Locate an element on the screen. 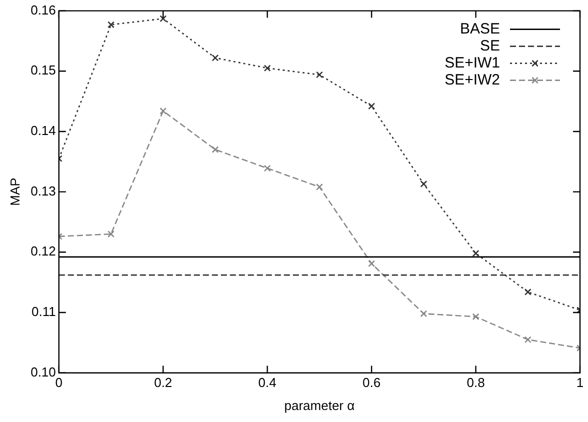 The image size is (588, 422). x-tick-label: 1 is located at coordinates (580, 382).